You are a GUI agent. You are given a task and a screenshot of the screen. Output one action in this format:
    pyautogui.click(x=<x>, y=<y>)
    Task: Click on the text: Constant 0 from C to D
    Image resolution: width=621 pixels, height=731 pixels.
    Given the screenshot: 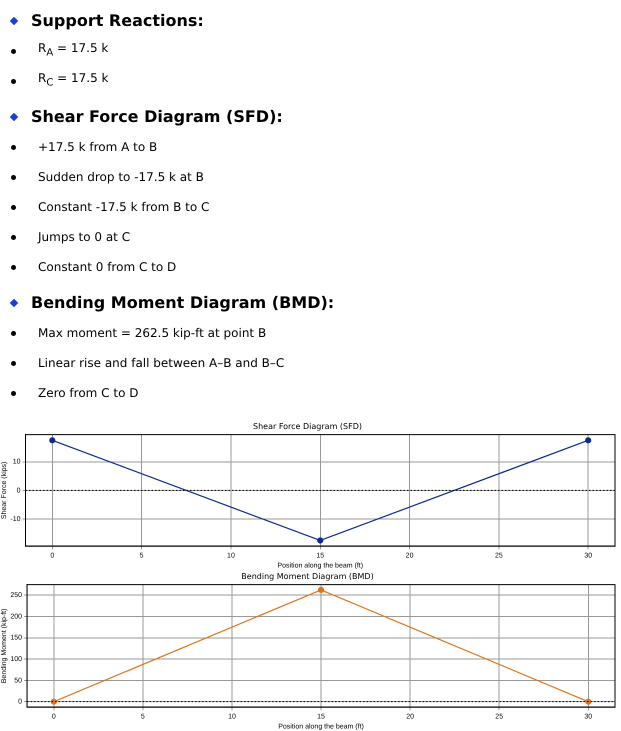 What is the action you would take?
    pyautogui.click(x=107, y=267)
    